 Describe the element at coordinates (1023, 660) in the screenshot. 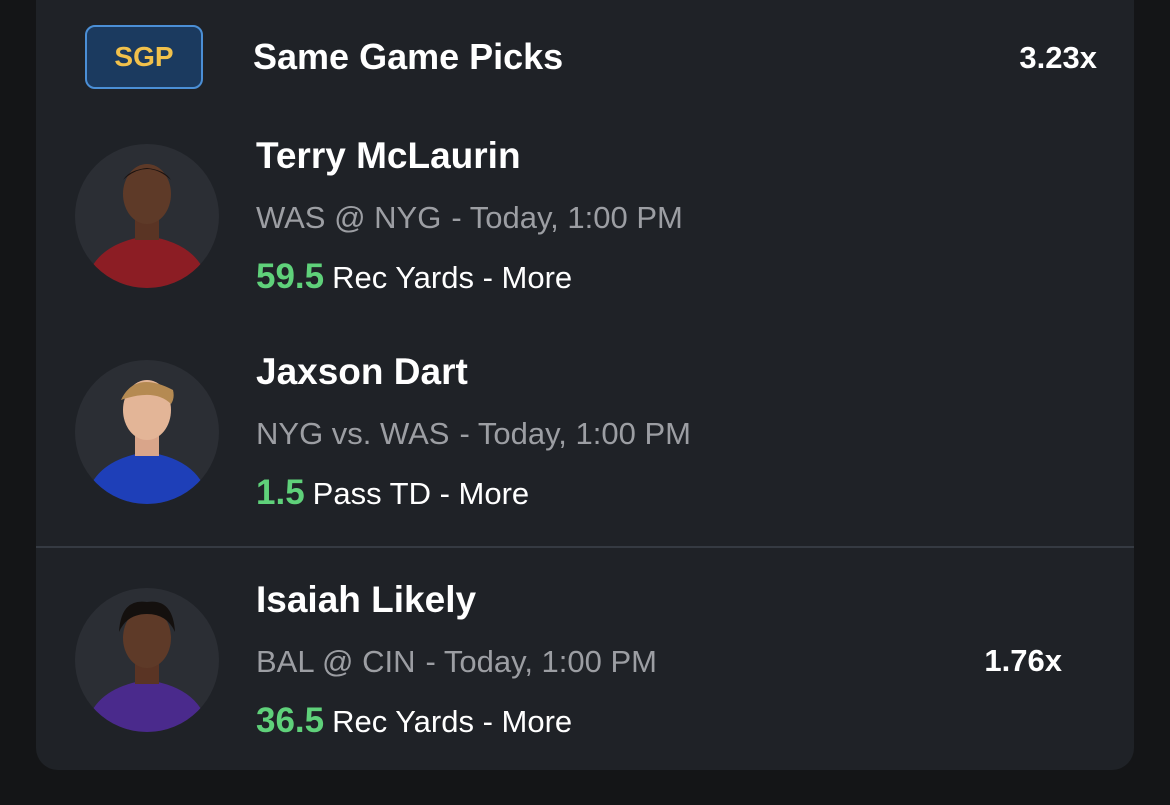

I see `multiplier: 1.76x` at that location.